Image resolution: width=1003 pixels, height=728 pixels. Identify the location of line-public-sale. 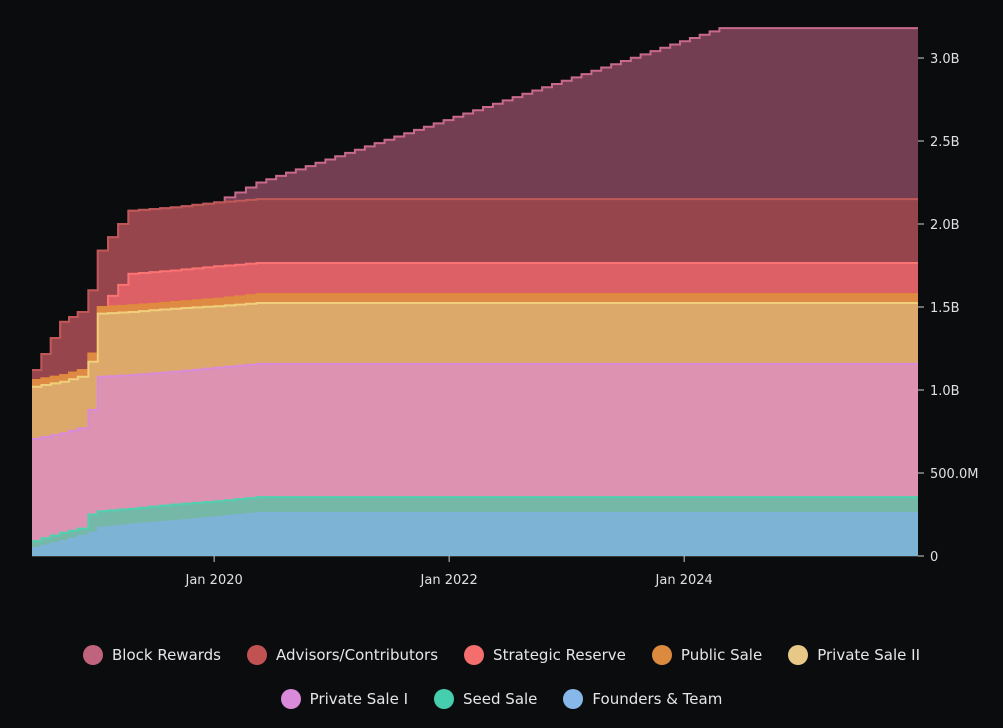
(475, 337).